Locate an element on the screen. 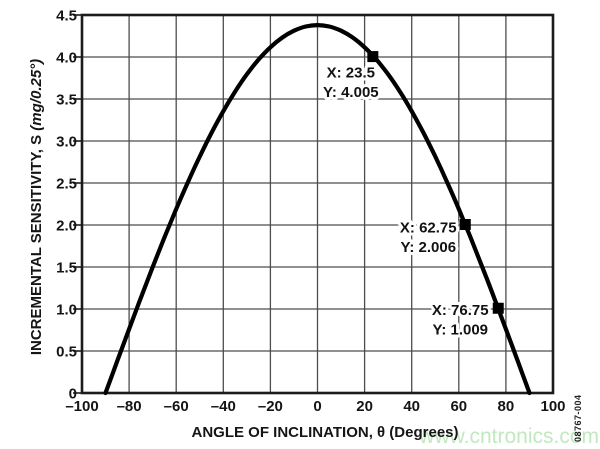  data-point-label: X: 23.5 is located at coordinates (351, 73).